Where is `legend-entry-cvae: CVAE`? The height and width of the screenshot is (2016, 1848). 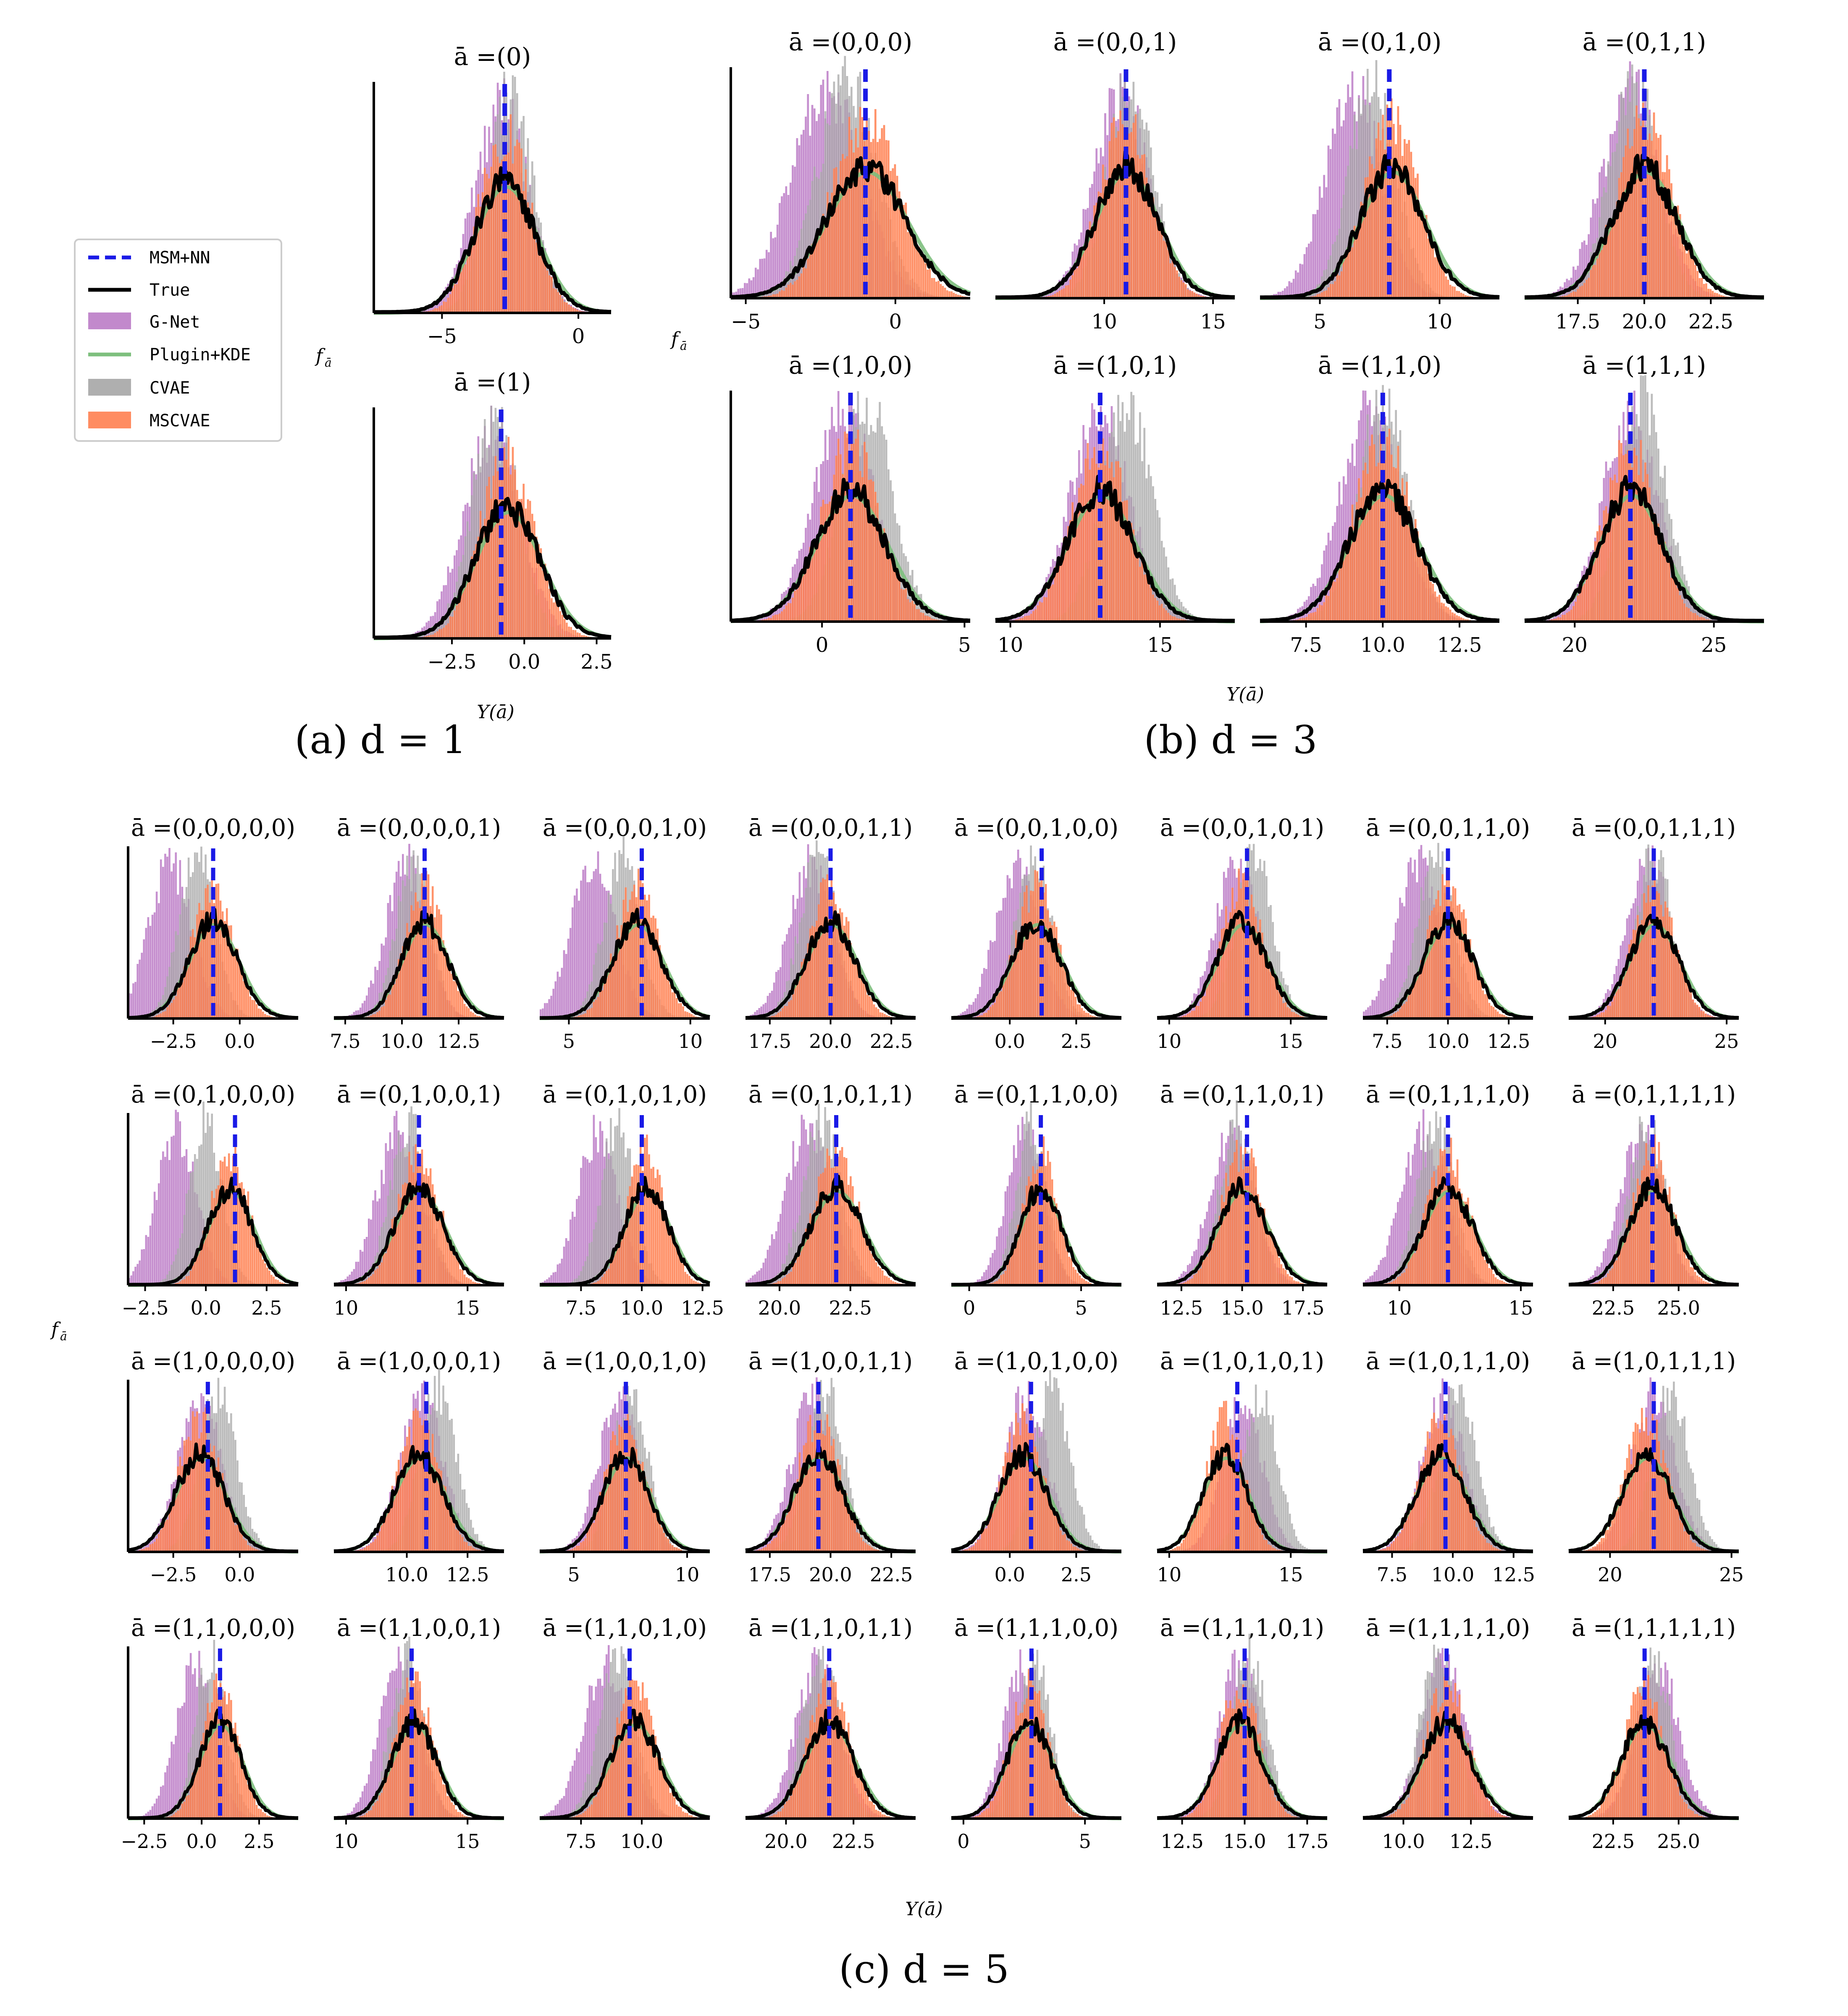
legend-entry-cvae: CVAE is located at coordinates (139, 388).